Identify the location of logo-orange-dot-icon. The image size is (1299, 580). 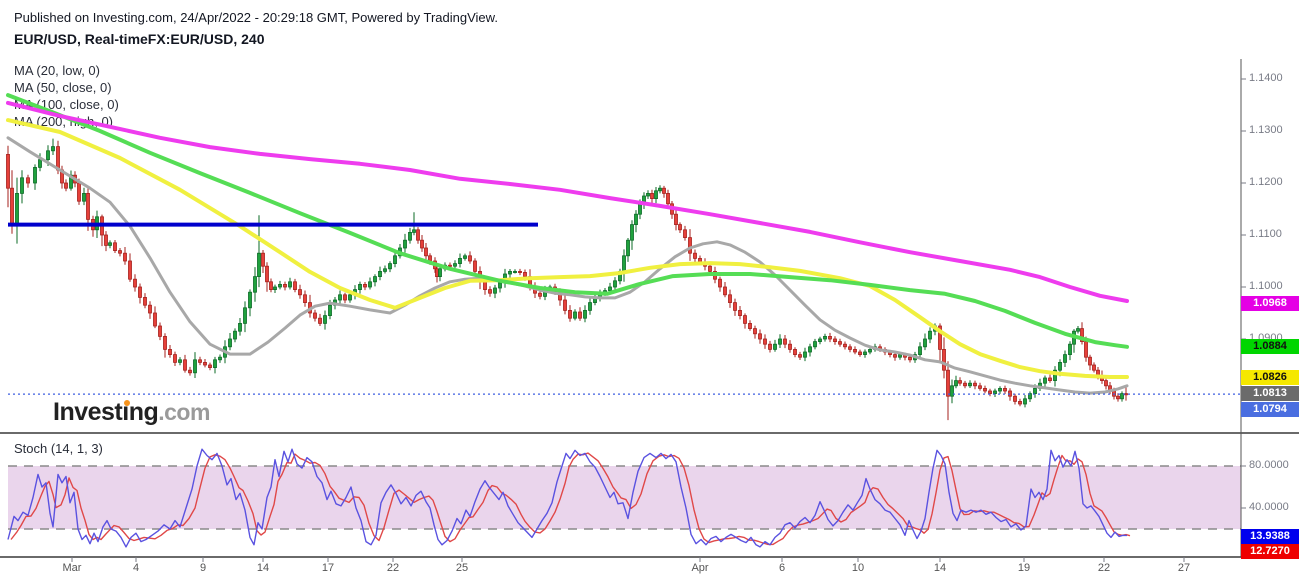
(127, 403).